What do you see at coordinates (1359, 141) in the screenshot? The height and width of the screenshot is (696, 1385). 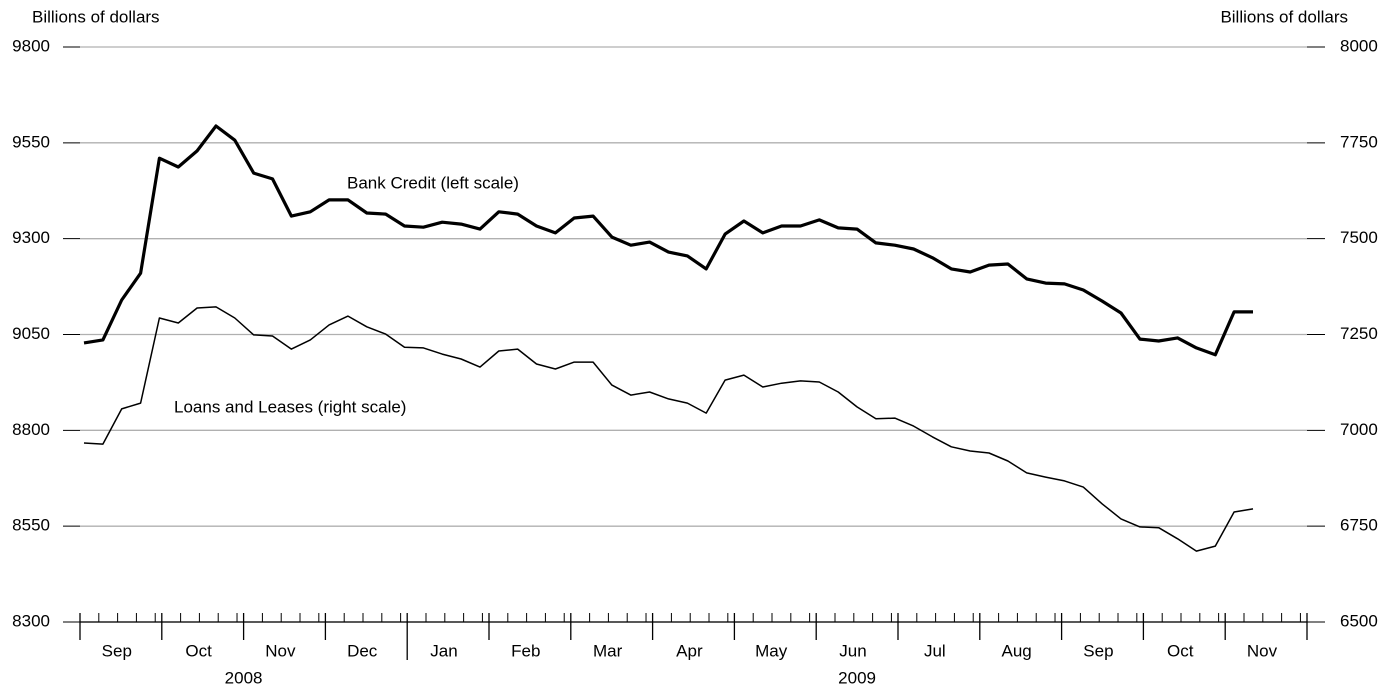 I see `y2-tick-label: 7750` at bounding box center [1359, 141].